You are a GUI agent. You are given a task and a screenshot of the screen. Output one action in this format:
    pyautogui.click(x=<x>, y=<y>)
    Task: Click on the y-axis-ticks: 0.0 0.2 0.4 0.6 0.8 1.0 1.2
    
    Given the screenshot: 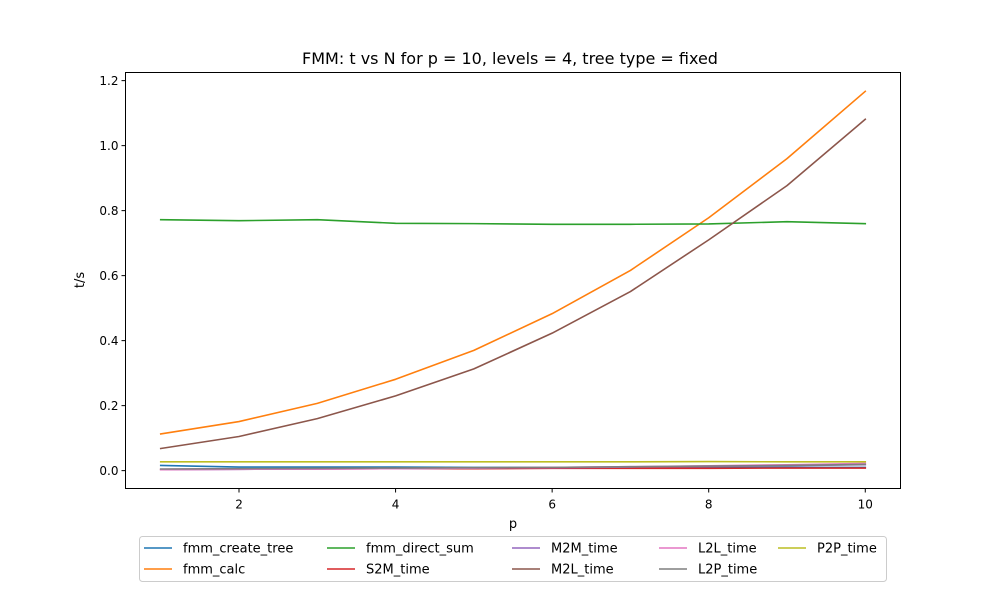 What is the action you would take?
    pyautogui.click(x=112, y=276)
    